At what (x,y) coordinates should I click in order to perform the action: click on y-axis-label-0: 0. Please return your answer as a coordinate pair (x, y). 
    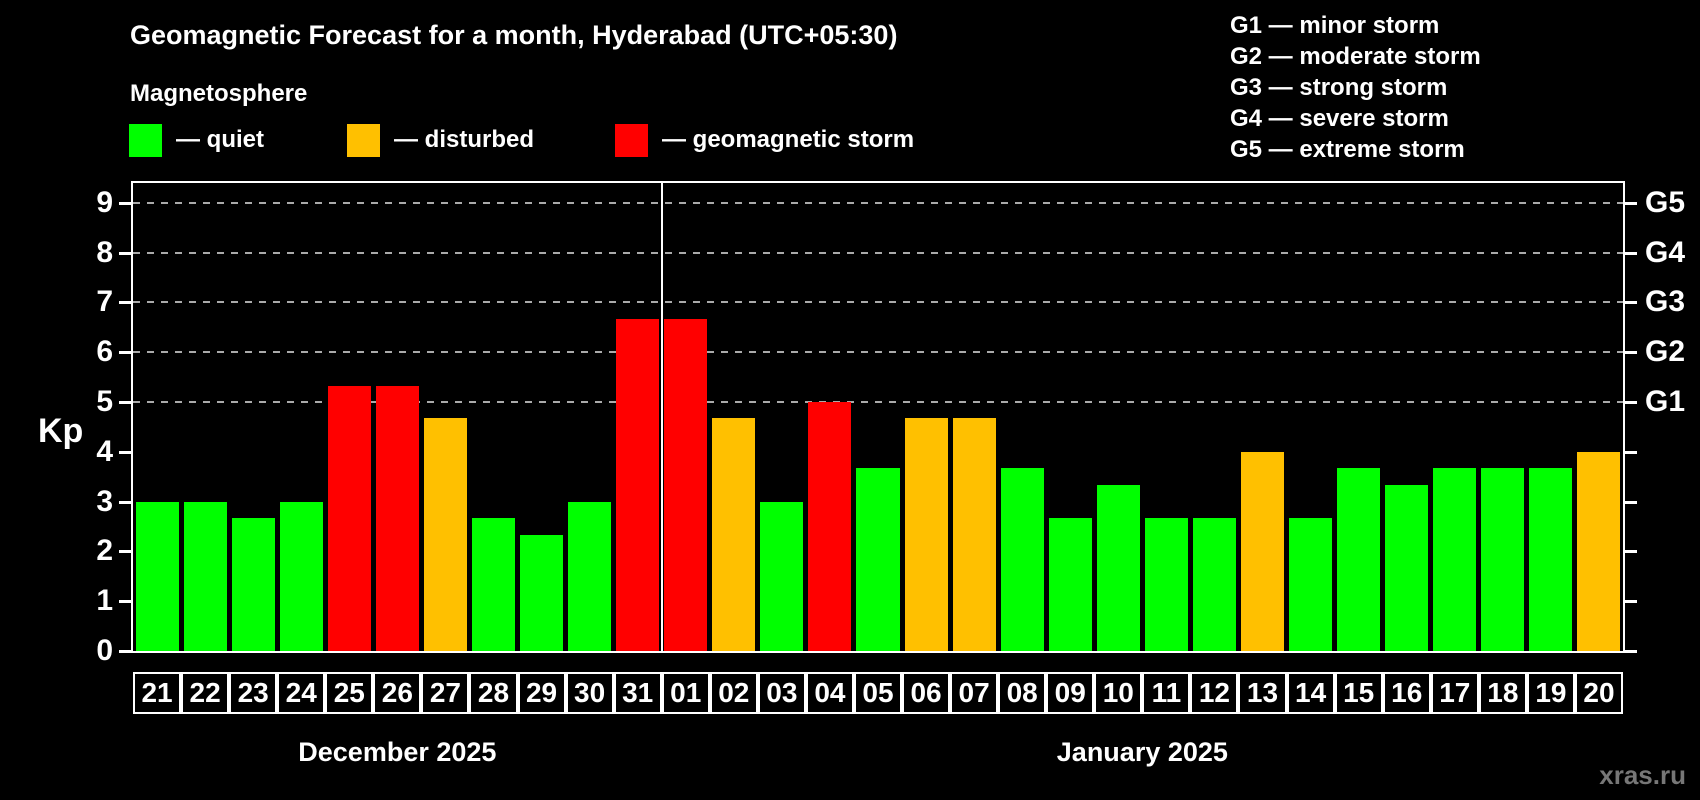
    Looking at the image, I should click on (104, 650).